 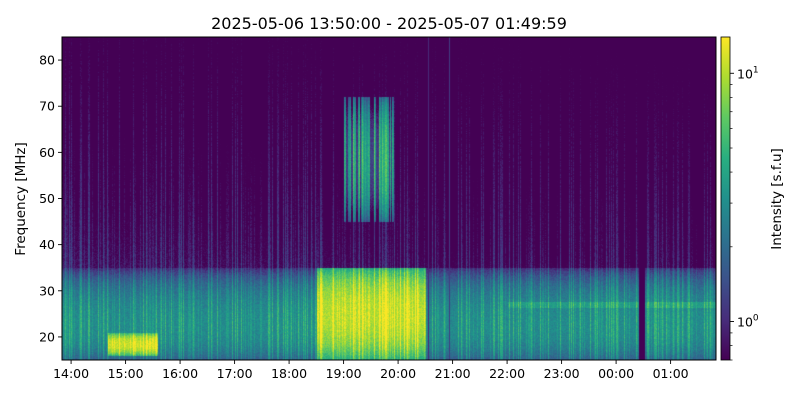 What do you see at coordinates (453, 373) in the screenshot?
I see `x-tick-label: 21:00` at bounding box center [453, 373].